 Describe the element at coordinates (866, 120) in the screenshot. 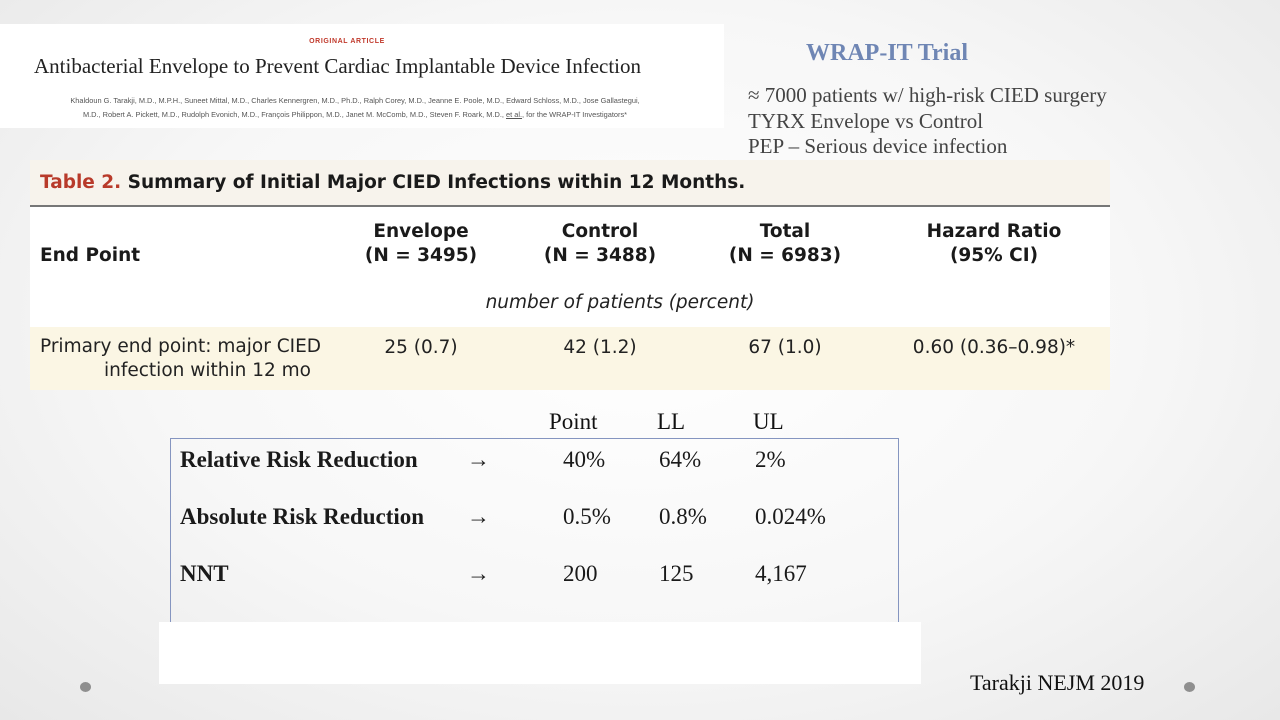

I see `trial-bullet: TYRX Envelope vs Control` at that location.